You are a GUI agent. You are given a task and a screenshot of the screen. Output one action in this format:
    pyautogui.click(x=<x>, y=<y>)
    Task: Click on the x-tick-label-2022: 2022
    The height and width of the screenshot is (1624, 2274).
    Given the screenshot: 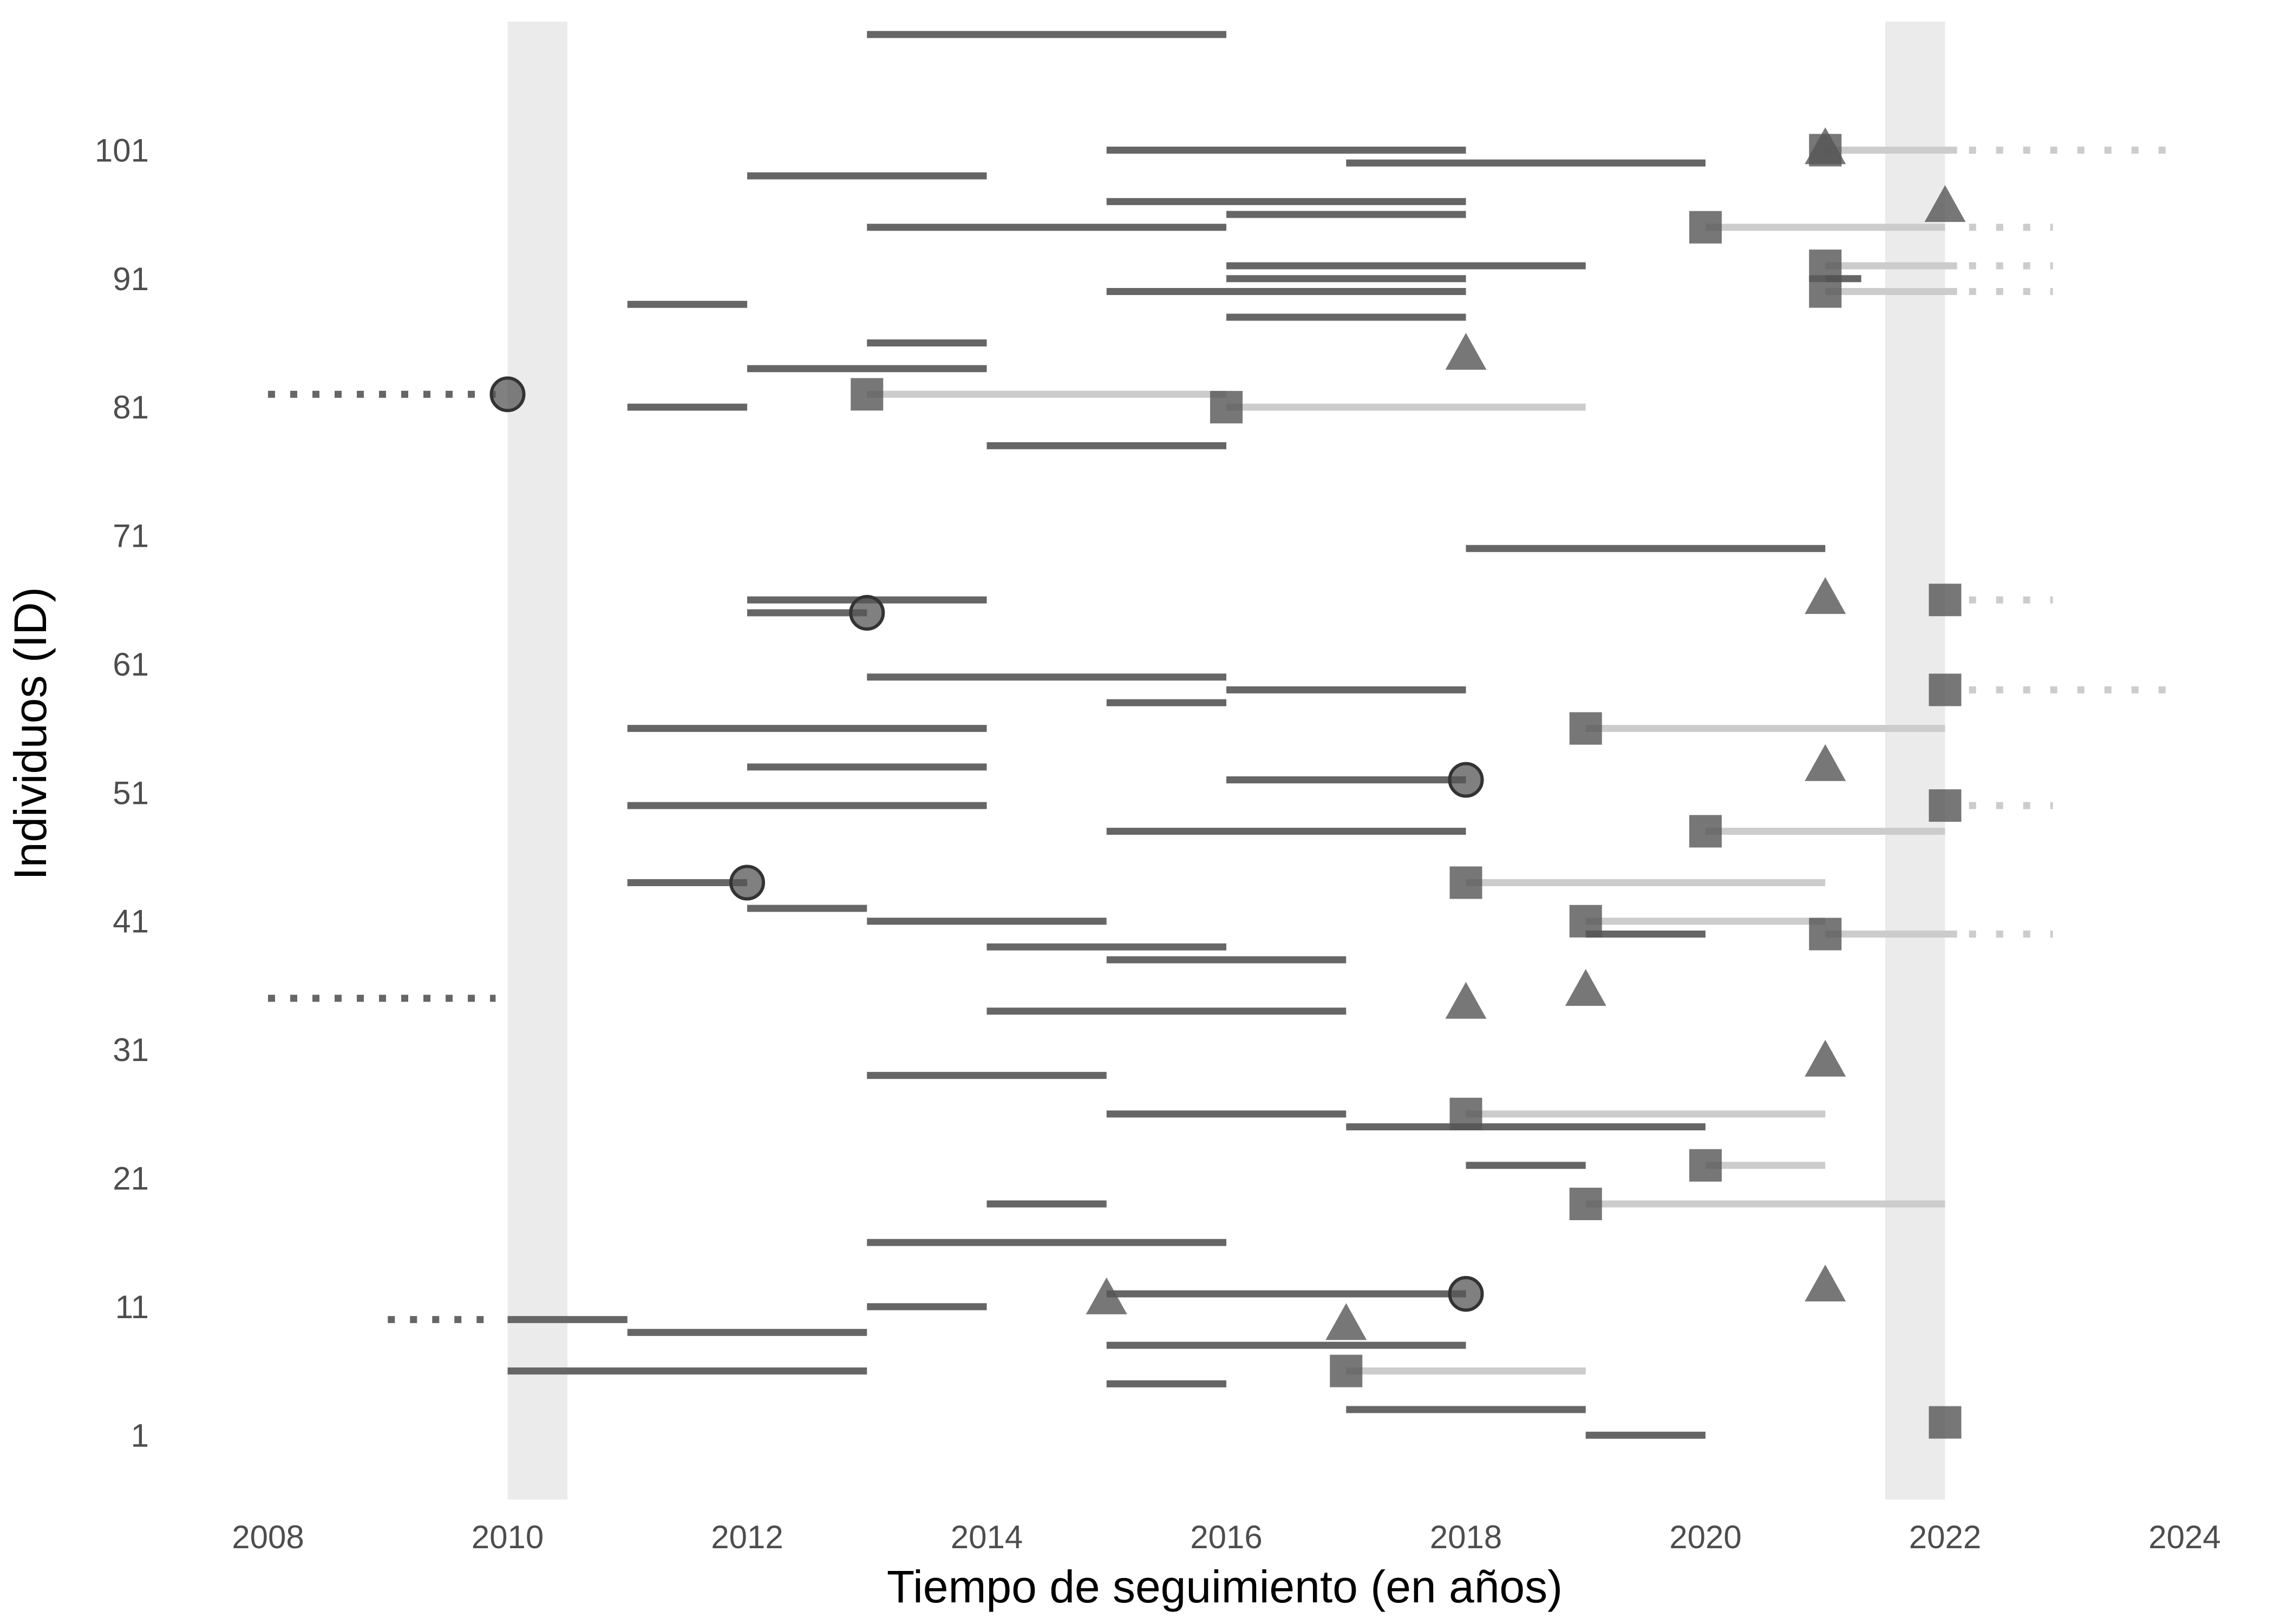 What is the action you would take?
    pyautogui.click(x=1945, y=1537)
    